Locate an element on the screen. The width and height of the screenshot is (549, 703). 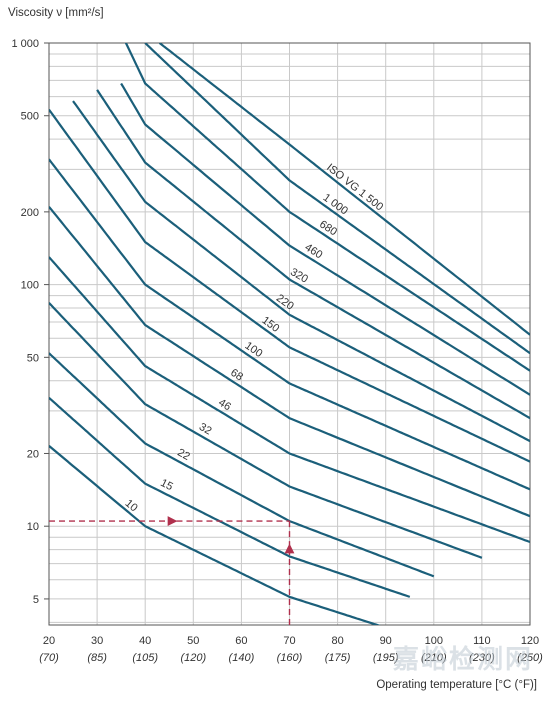
y-axis-label: Viscosity ν [mm²/s] is located at coordinates (56, 13).